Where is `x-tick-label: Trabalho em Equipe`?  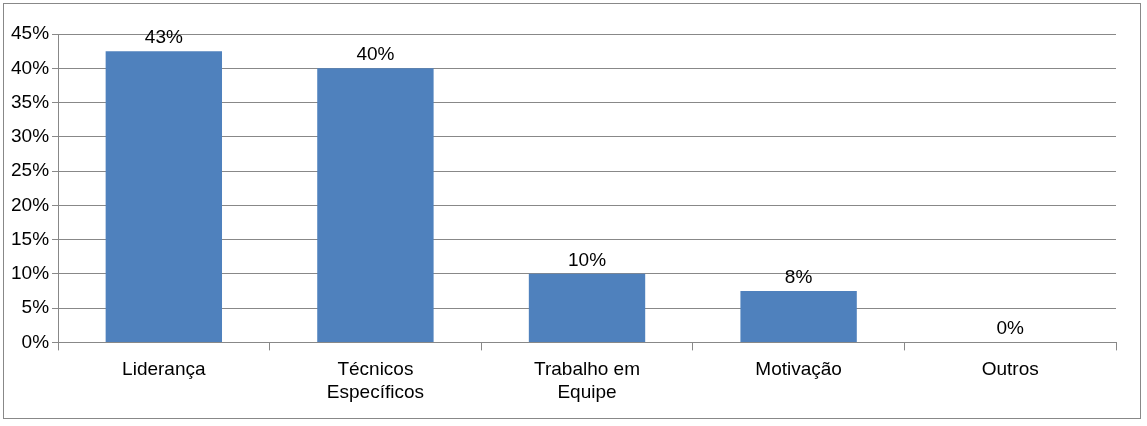
x-tick-label: Trabalho em Equipe is located at coordinates (587, 380).